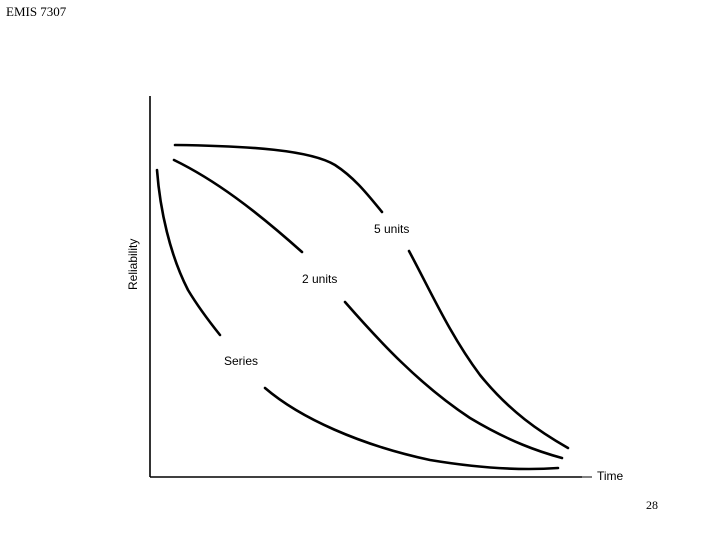  What do you see at coordinates (188, 252) in the screenshot?
I see `curve-series` at bounding box center [188, 252].